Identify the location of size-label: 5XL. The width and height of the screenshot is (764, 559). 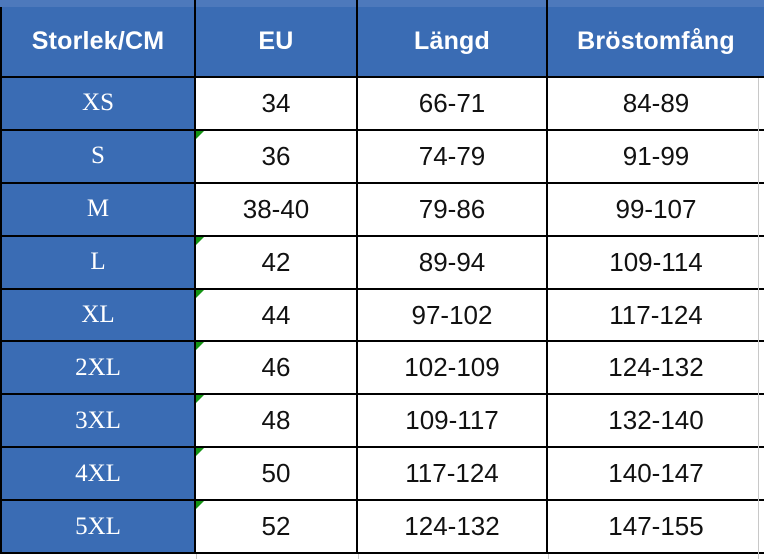
(98, 528).